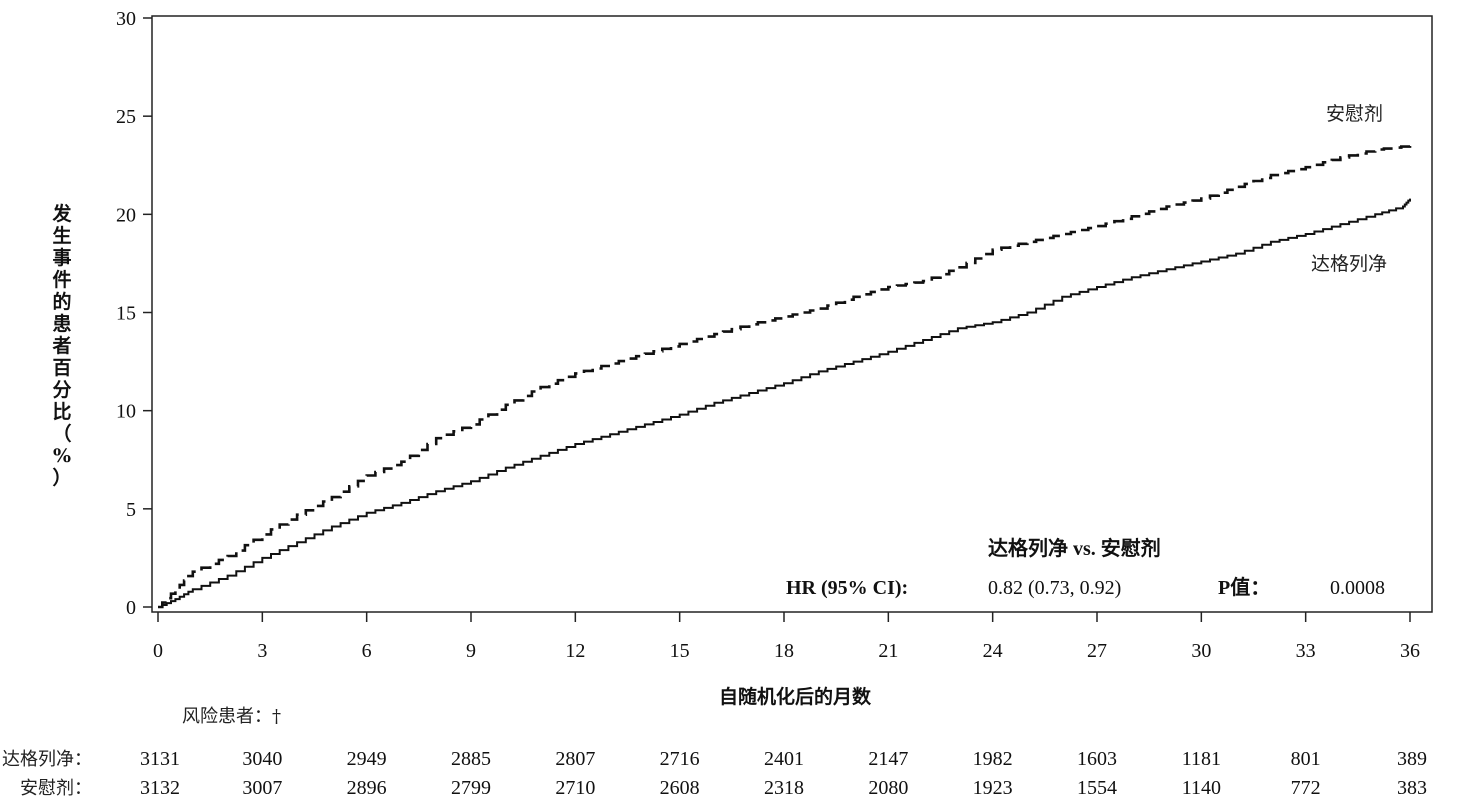  I want to click on x-tick-label: 27, so click(1097, 651).